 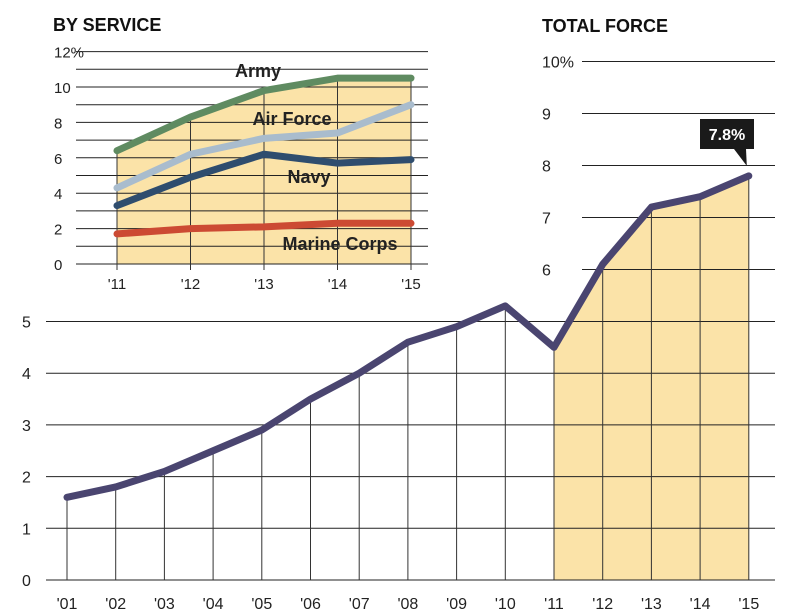 I want to click on y-tick-label: 2, so click(x=26, y=478).